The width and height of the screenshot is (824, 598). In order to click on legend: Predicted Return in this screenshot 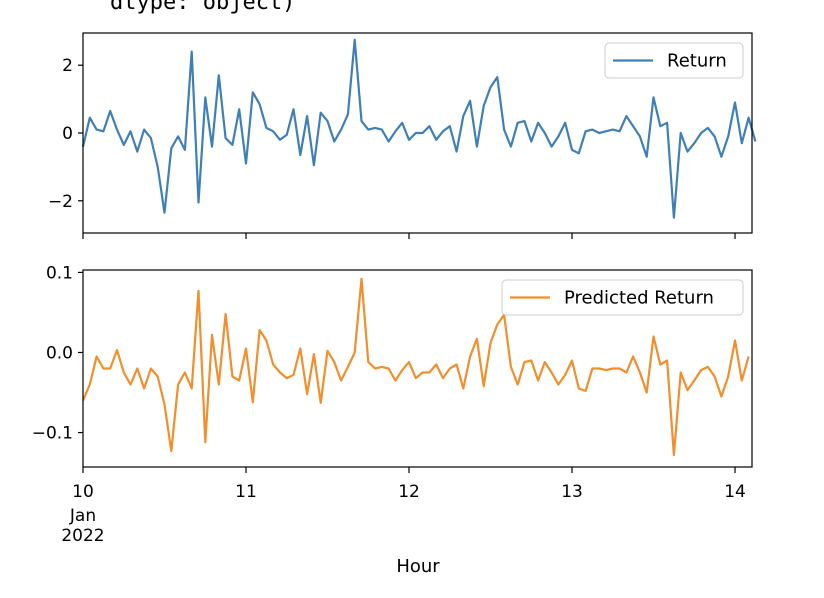, I will do `click(622, 297)`.